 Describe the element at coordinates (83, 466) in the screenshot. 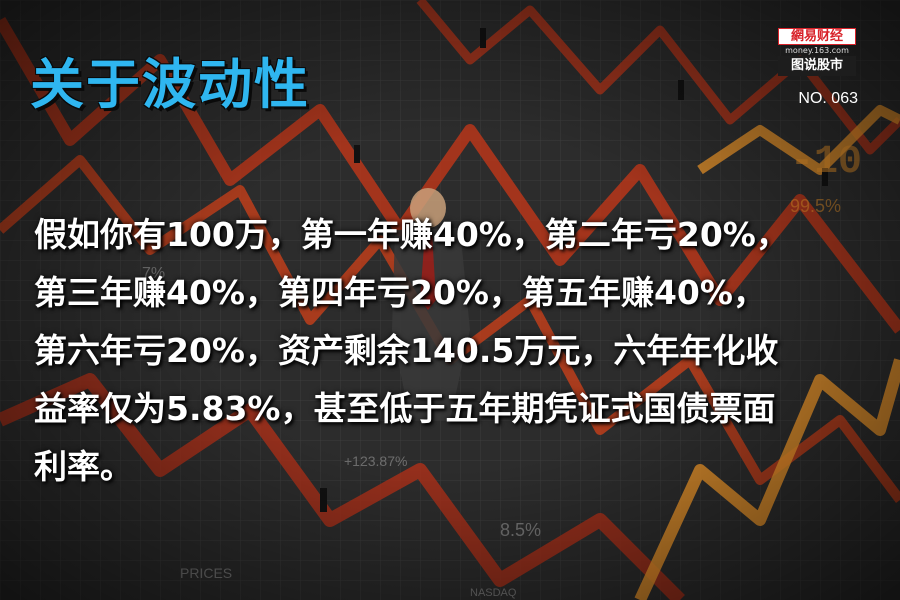

I see `body-line: 利率。` at that location.